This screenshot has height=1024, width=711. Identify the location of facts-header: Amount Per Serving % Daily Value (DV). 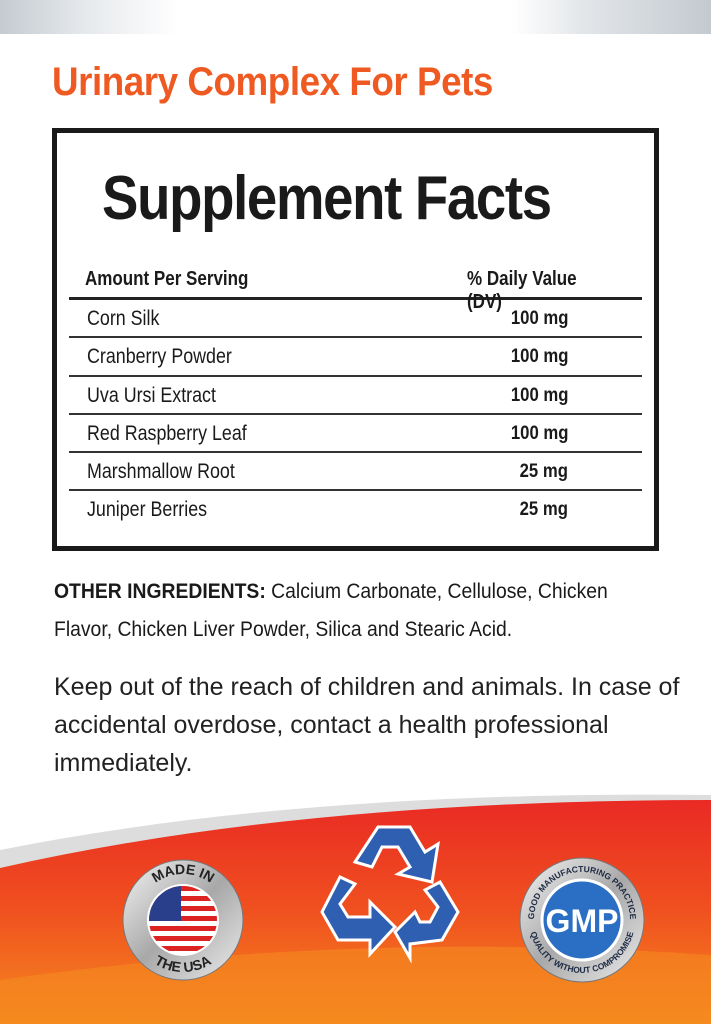
(355, 289).